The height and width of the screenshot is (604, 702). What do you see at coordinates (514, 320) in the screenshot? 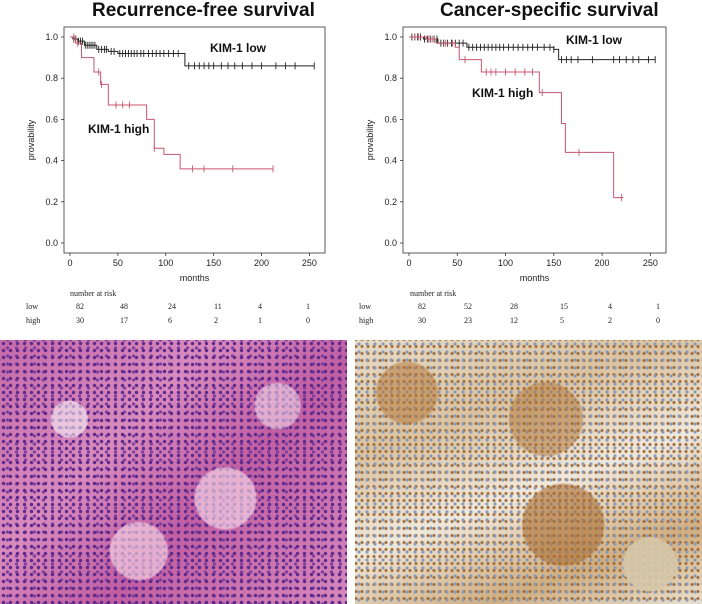
I see `risk-cell: 12` at bounding box center [514, 320].